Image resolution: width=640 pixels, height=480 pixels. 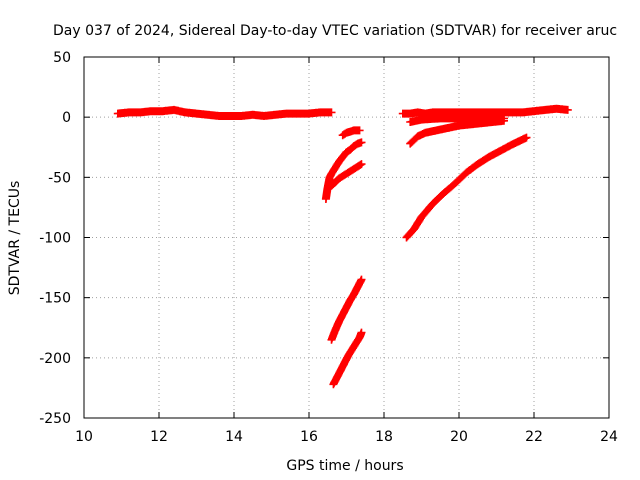 I want to click on series-near-zero-band-b, so click(x=485, y=111).